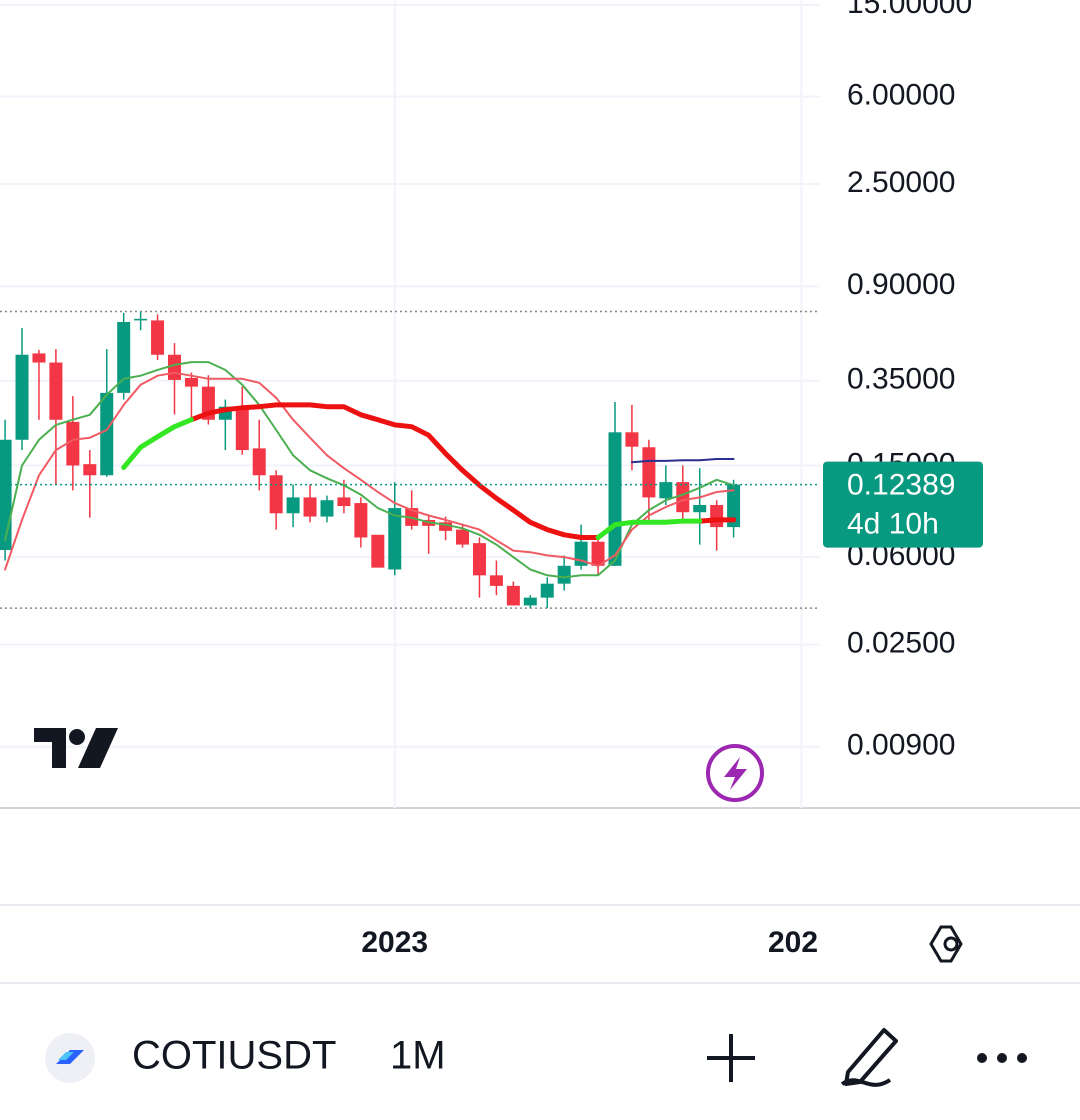 Image resolution: width=1080 pixels, height=1120 pixels. Describe the element at coordinates (731, 1058) in the screenshot. I see `add-button` at that location.